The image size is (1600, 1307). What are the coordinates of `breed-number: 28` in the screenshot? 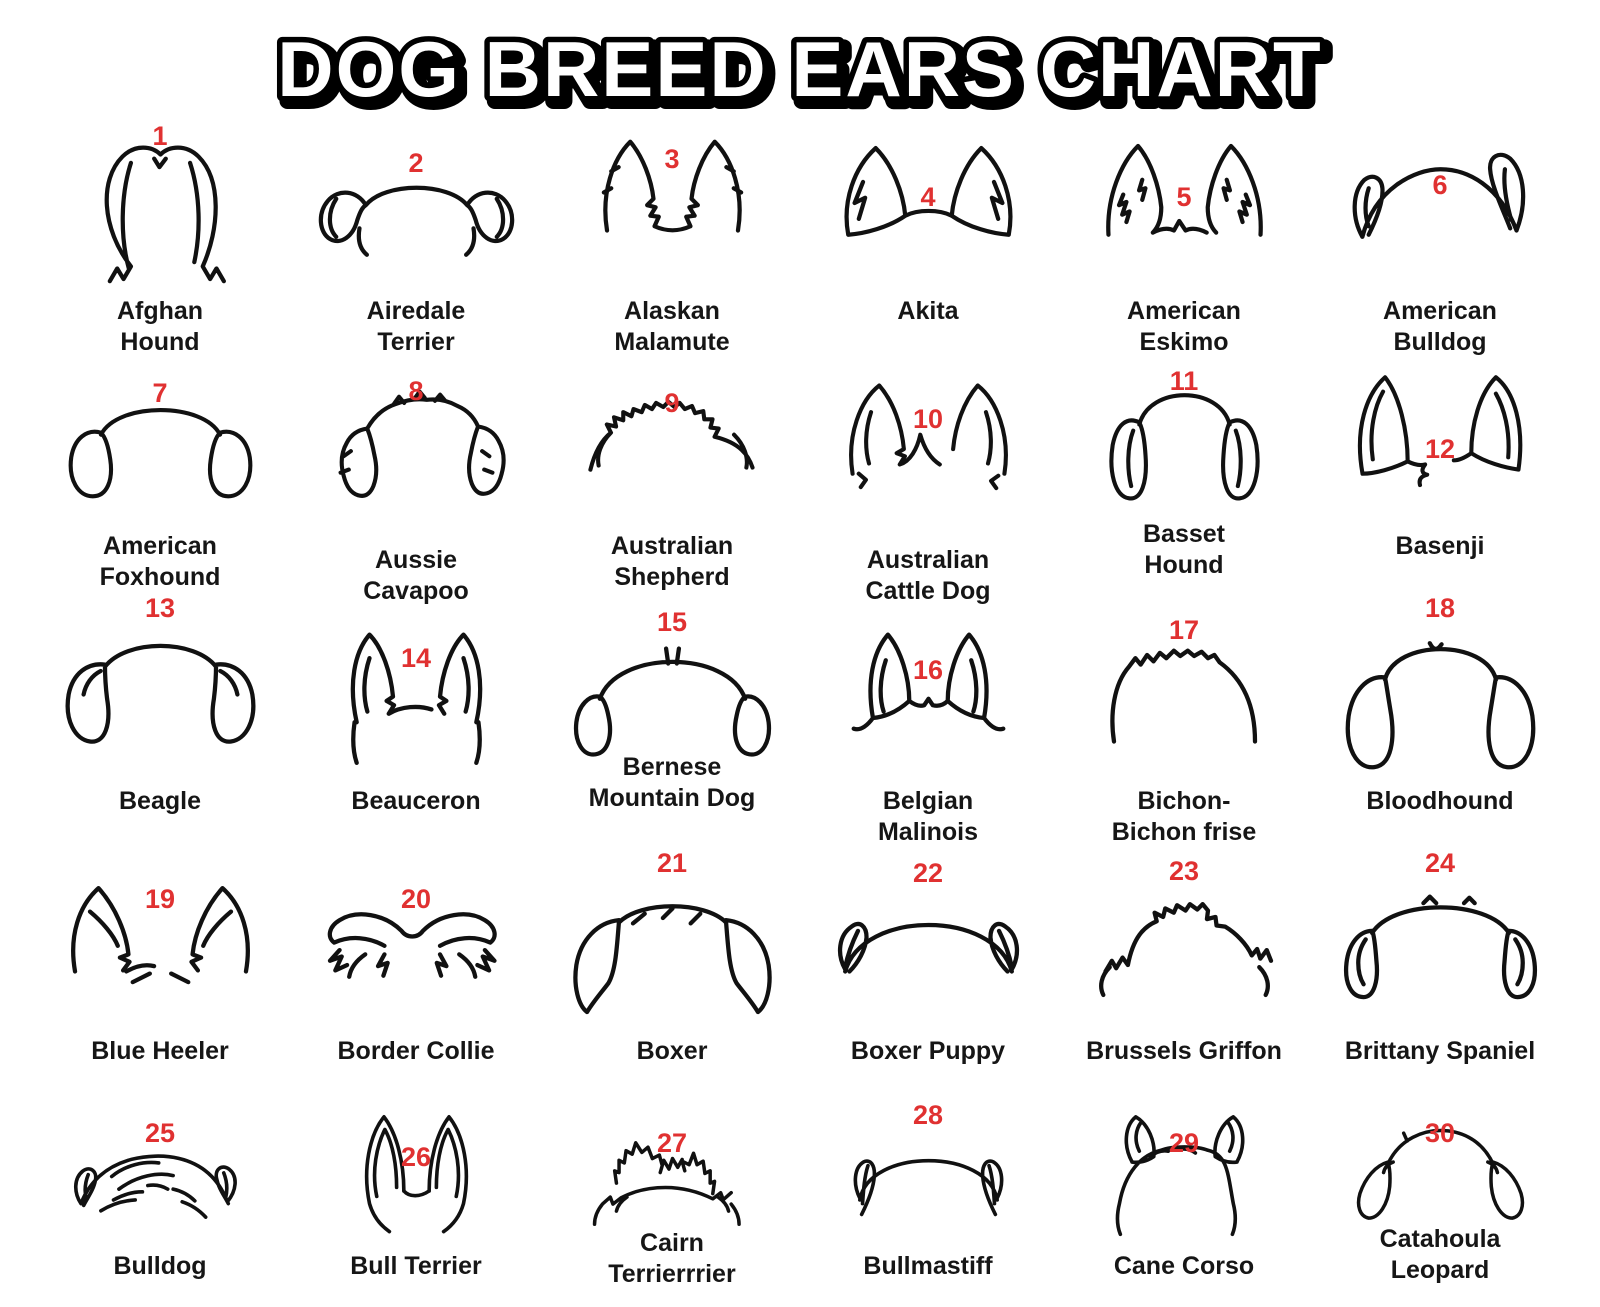 It's located at (928, 1115).